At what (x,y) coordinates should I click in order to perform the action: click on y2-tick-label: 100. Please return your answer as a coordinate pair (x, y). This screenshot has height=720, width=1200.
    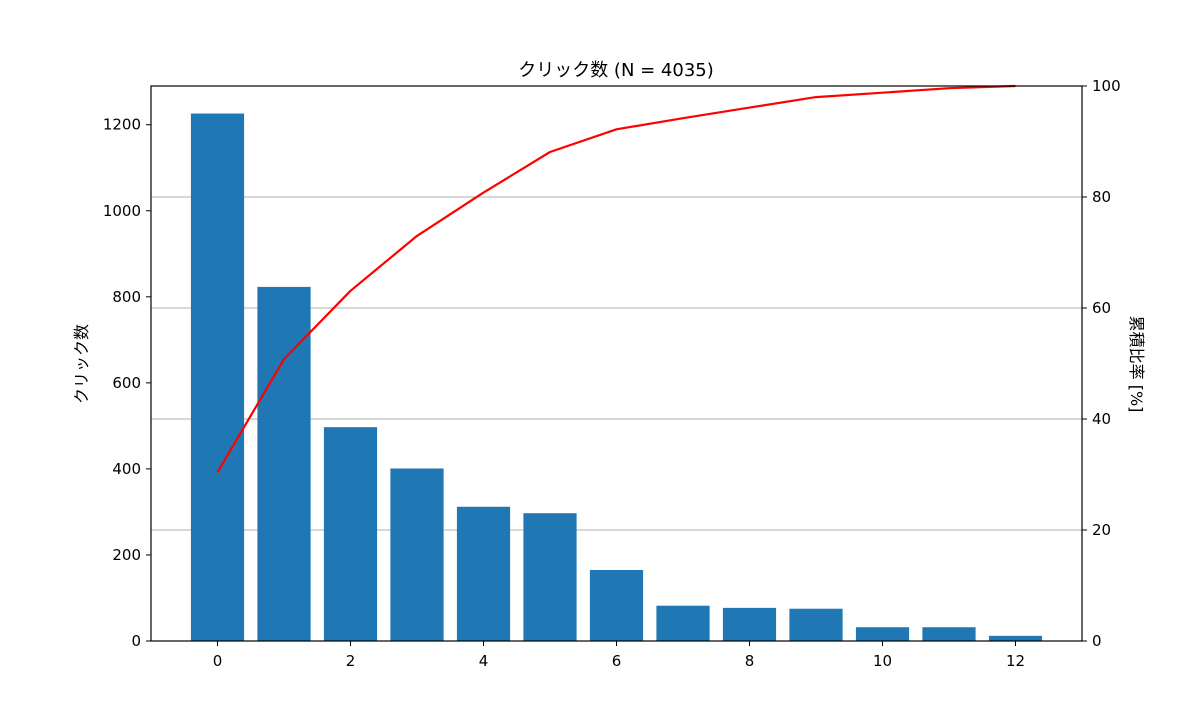
    Looking at the image, I should click on (1106, 86).